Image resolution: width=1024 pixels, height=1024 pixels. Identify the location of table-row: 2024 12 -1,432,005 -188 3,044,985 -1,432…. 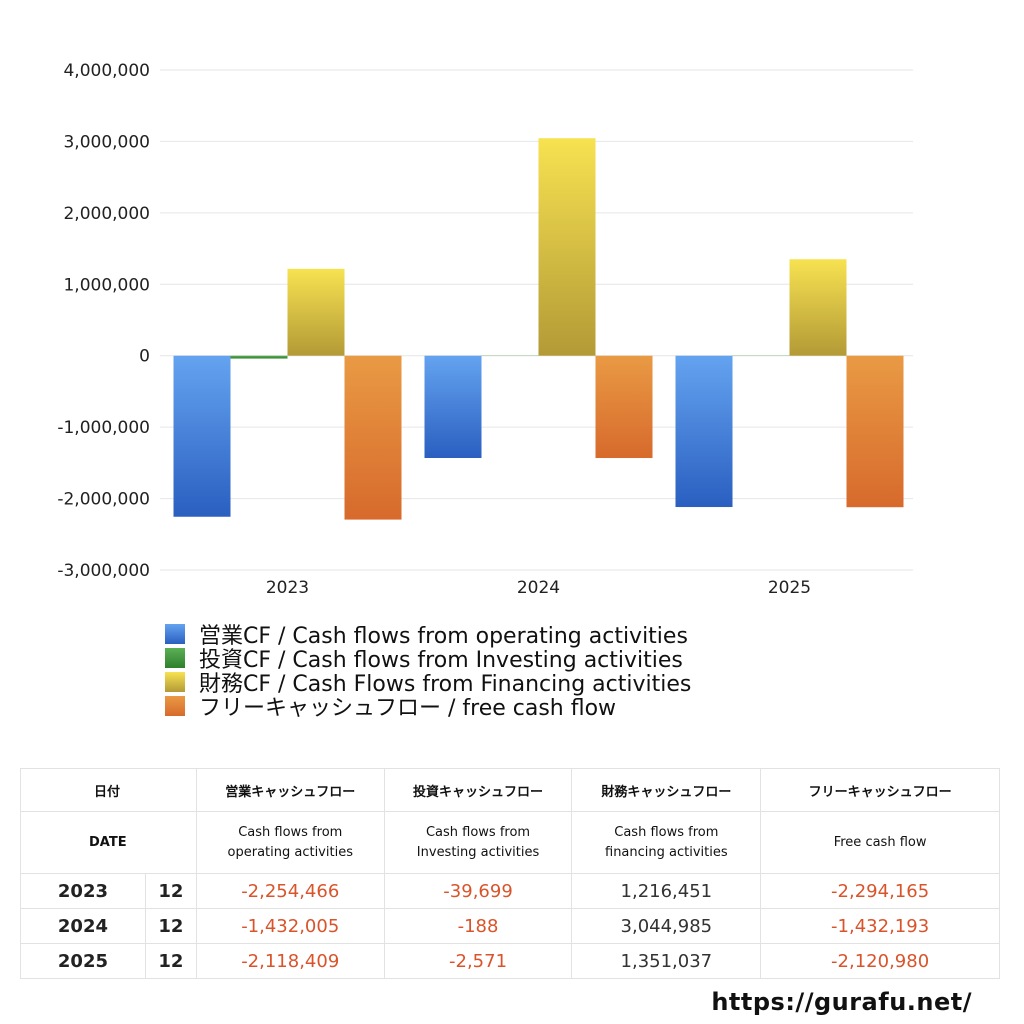
(510, 926).